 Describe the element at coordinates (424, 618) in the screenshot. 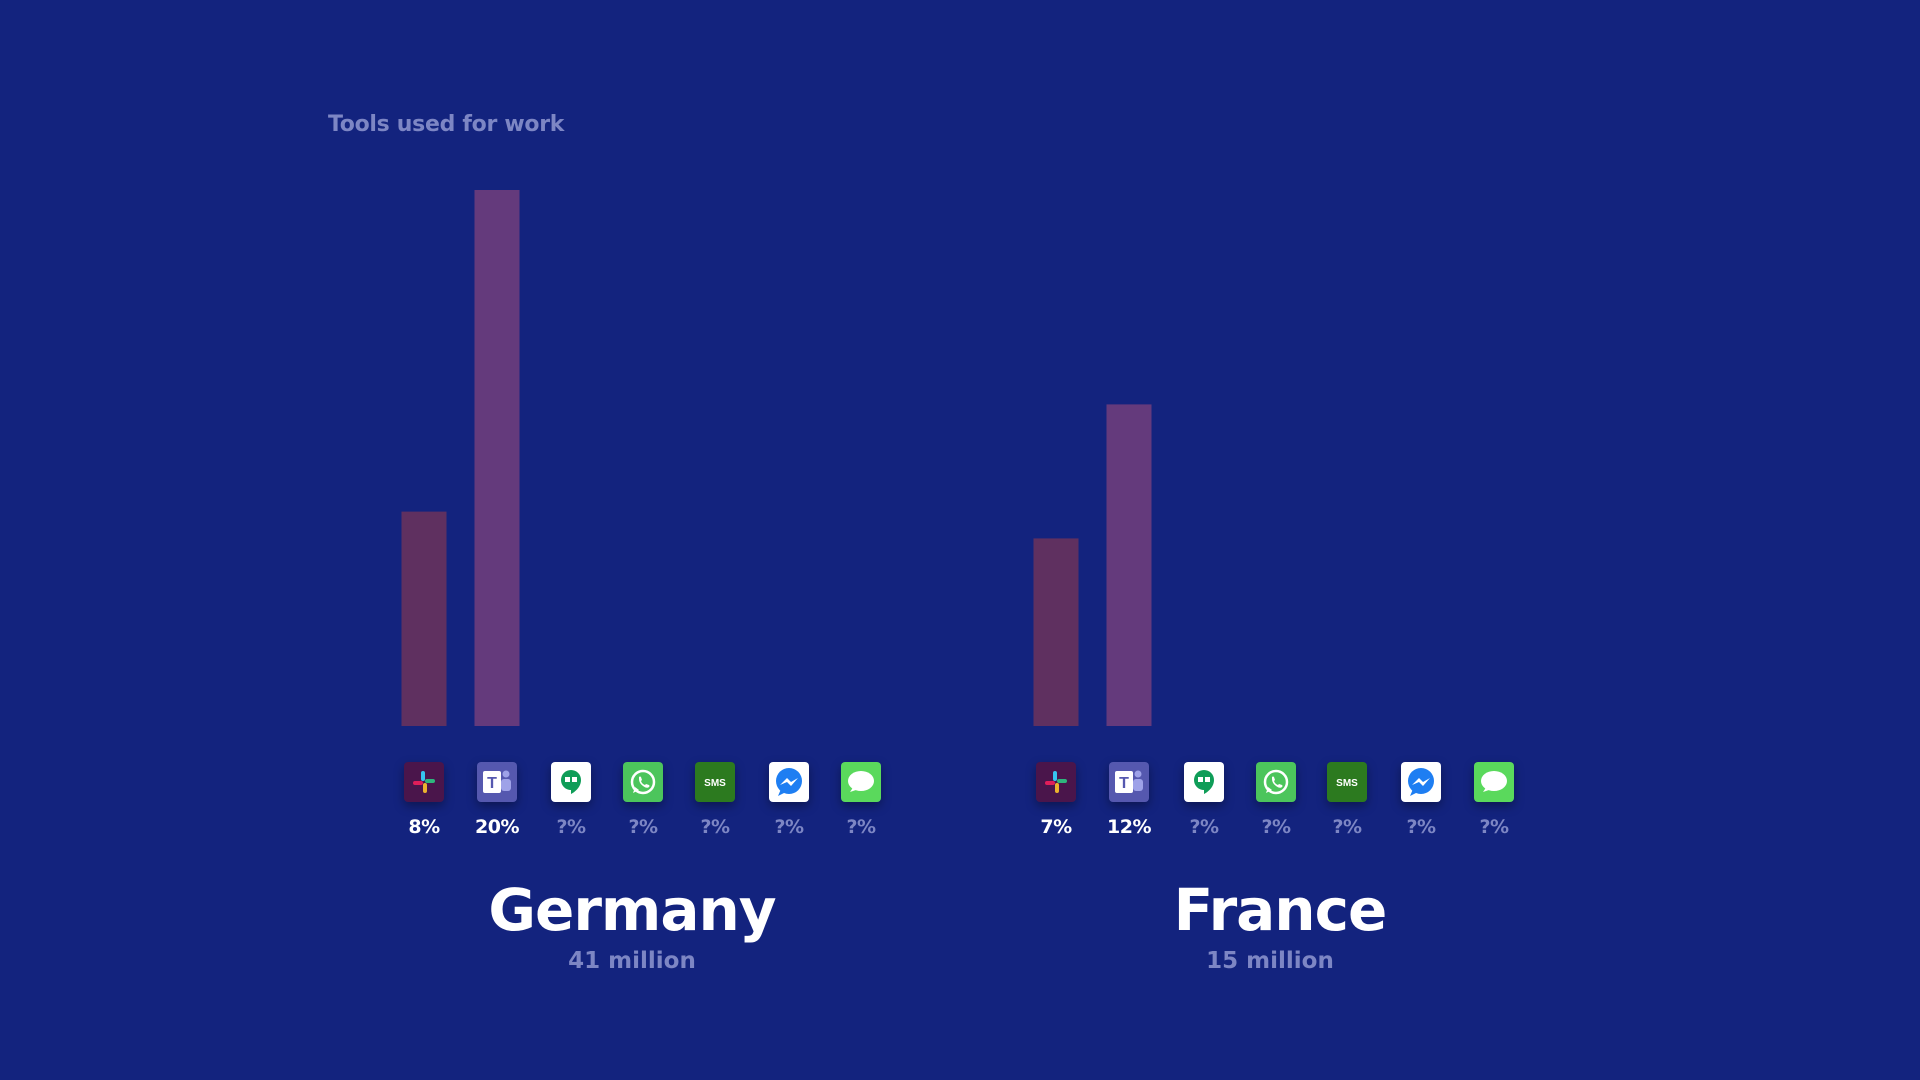

I see `bar-germany-slack` at that location.